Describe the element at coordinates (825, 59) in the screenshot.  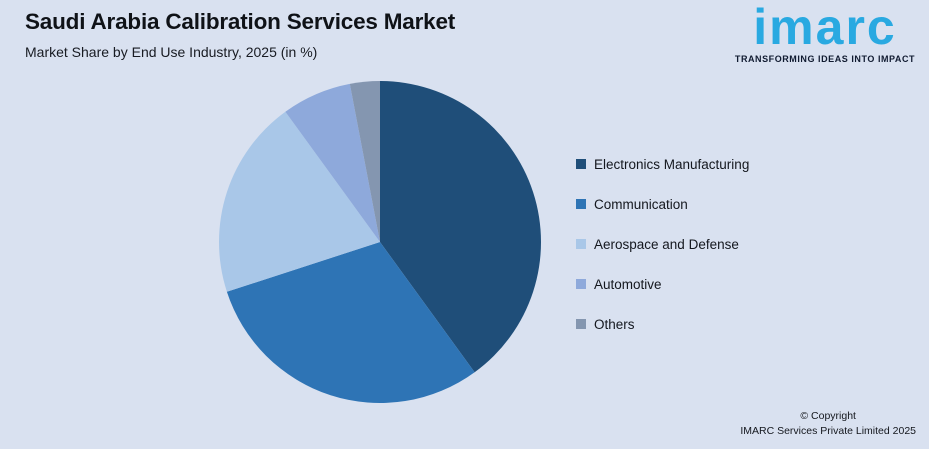
I see `imarc-tagline: TRANSFORMING IDEAS INTO IMPACT` at that location.